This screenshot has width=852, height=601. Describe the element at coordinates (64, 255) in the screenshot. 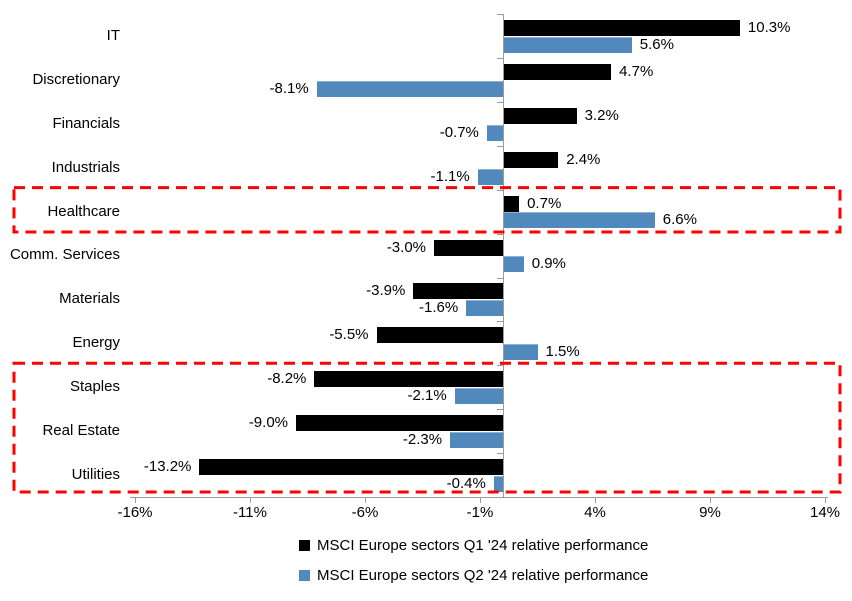

I see `category-label-comm-services: Comm. Services` at that location.